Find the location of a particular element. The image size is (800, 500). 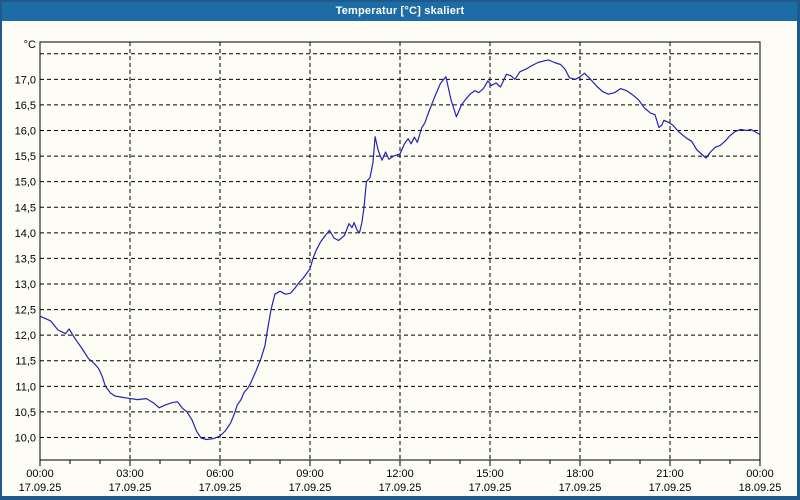

y-tick-label: 15,5 is located at coordinates (25, 157).